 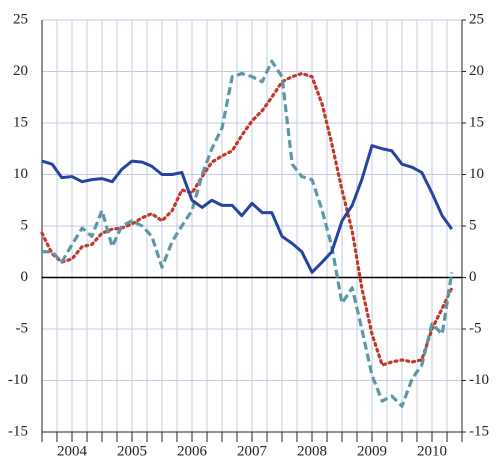 What do you see at coordinates (25, 225) in the screenshot?
I see `y-tick-label: 5` at bounding box center [25, 225].